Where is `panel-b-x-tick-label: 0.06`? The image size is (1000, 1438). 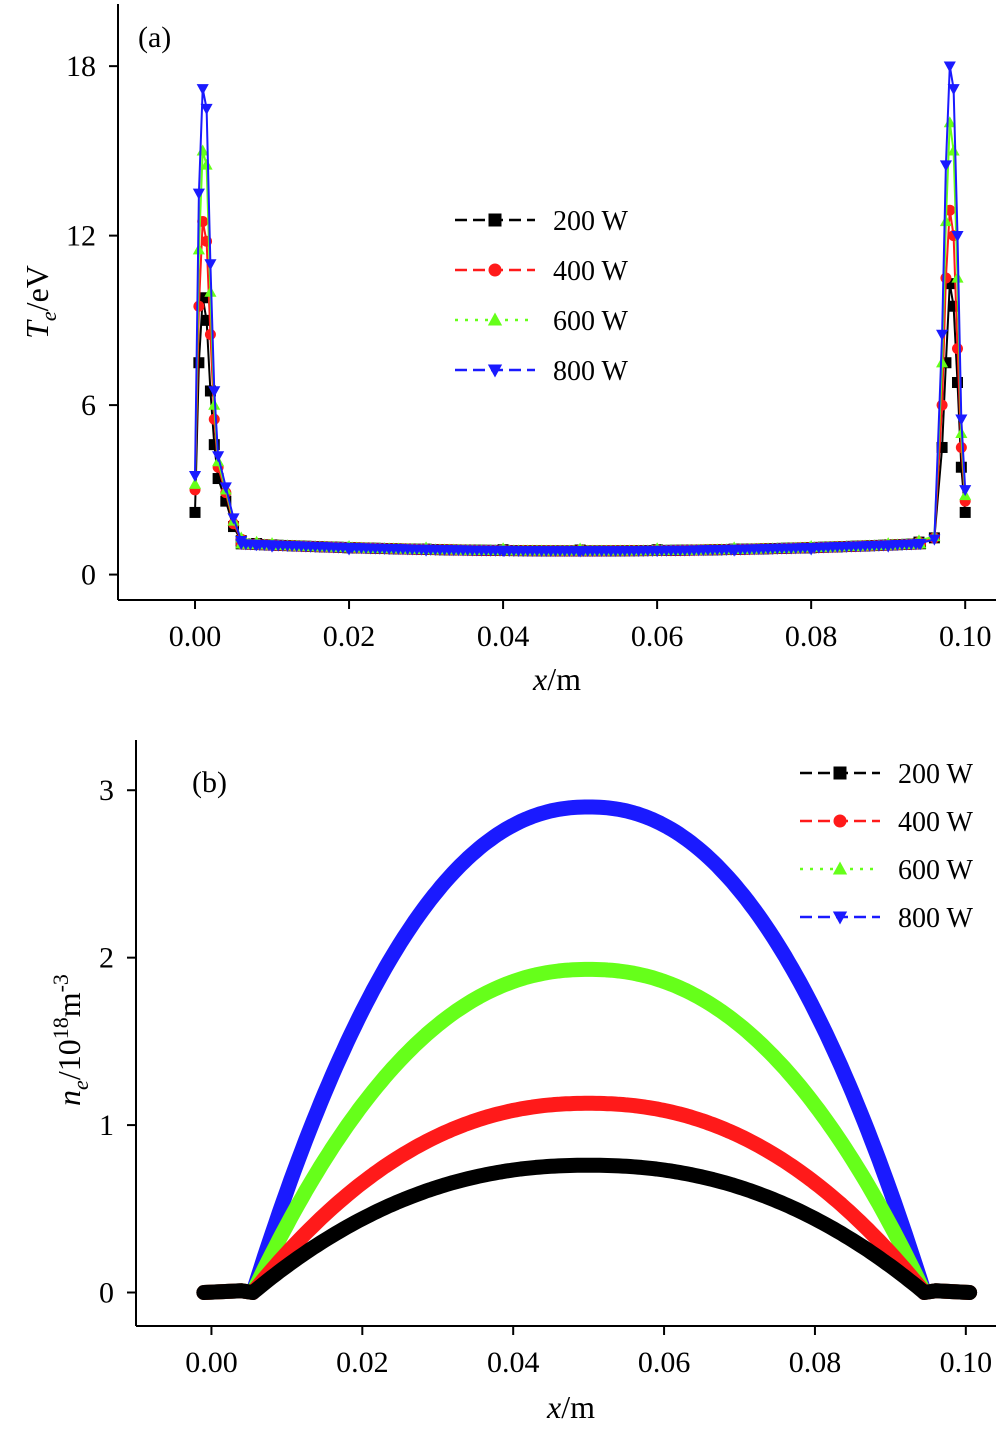 panel-b-x-tick-label: 0.06 is located at coordinates (664, 1362).